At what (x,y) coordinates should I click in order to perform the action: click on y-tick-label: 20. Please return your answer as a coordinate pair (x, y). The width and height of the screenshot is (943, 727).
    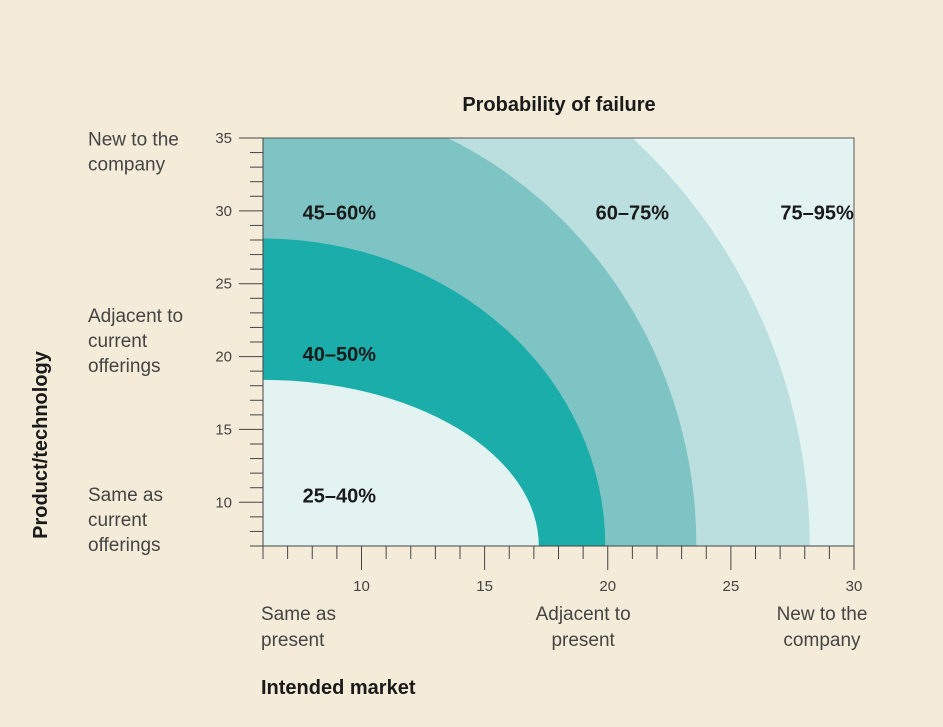
    Looking at the image, I should click on (223, 357).